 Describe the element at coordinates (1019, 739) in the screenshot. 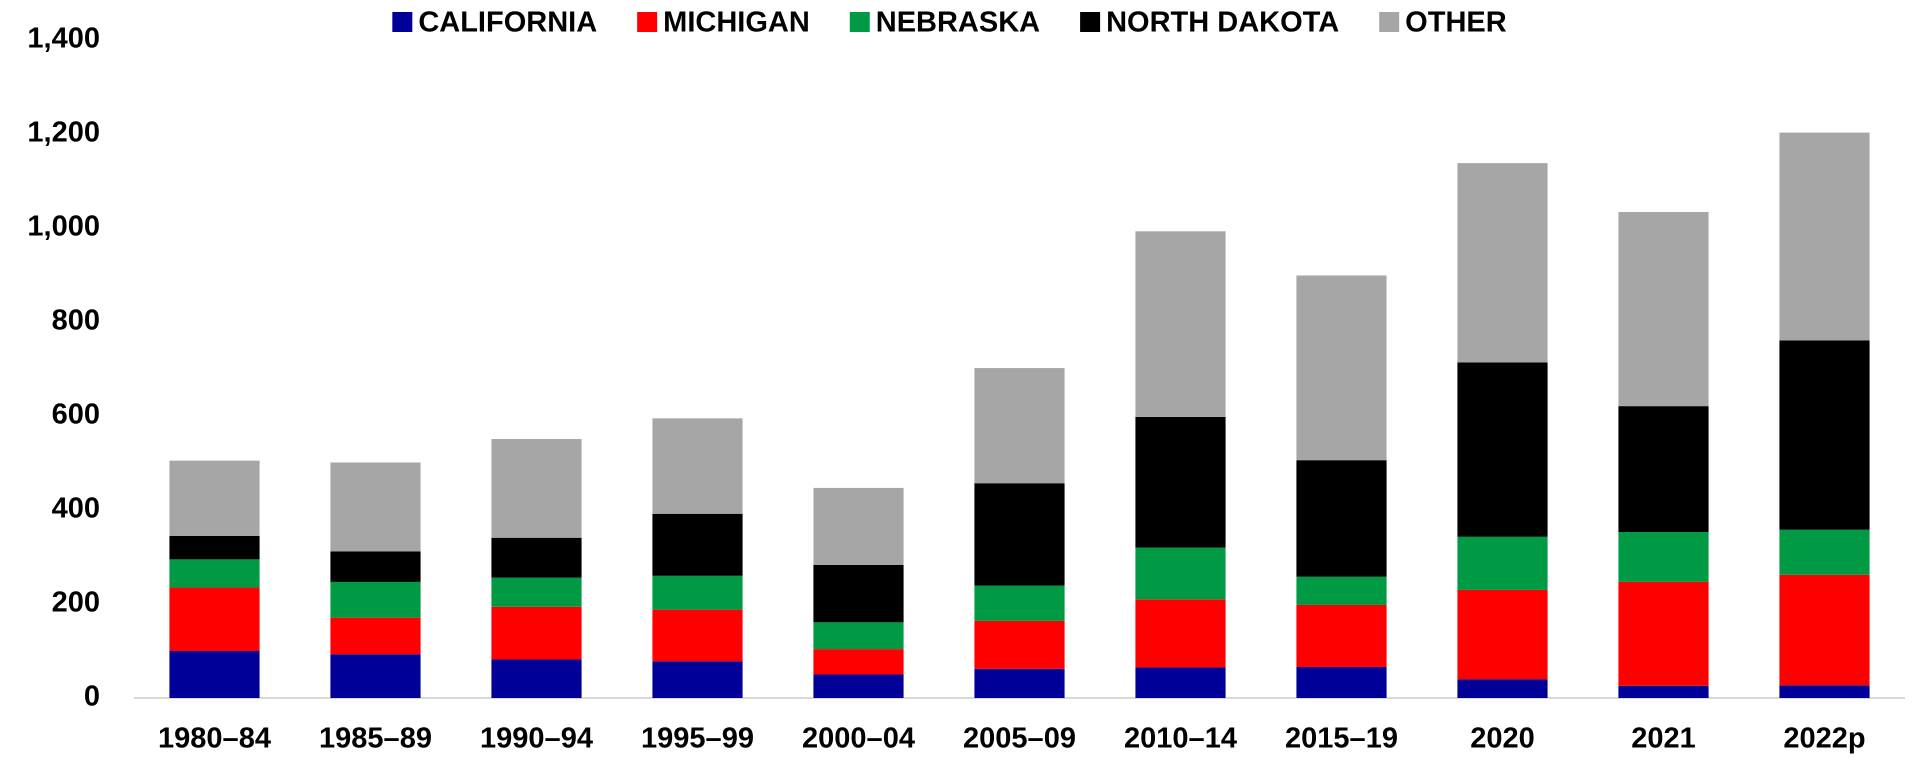

I see `x-tick-label: 2005–09` at that location.